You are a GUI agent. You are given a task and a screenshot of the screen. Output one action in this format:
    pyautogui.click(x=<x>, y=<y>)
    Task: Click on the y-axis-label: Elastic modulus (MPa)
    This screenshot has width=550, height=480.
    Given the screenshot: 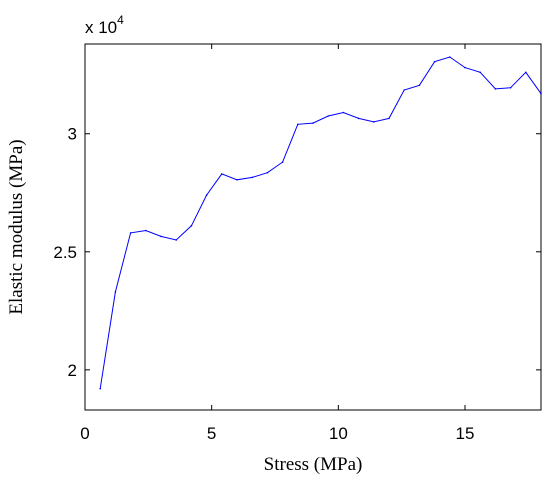 What is the action you would take?
    pyautogui.click(x=16, y=226)
    